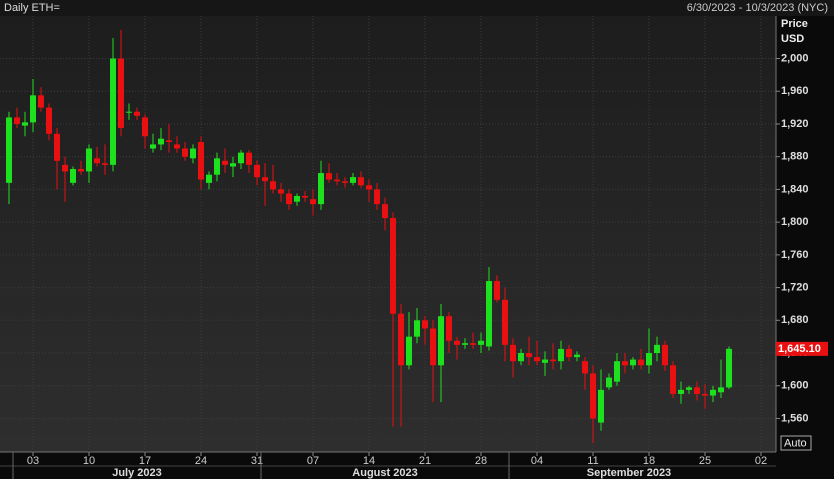 Image resolution: width=834 pixels, height=479 pixels. I want to click on chart-title: Daily ETH=, so click(32, 8).